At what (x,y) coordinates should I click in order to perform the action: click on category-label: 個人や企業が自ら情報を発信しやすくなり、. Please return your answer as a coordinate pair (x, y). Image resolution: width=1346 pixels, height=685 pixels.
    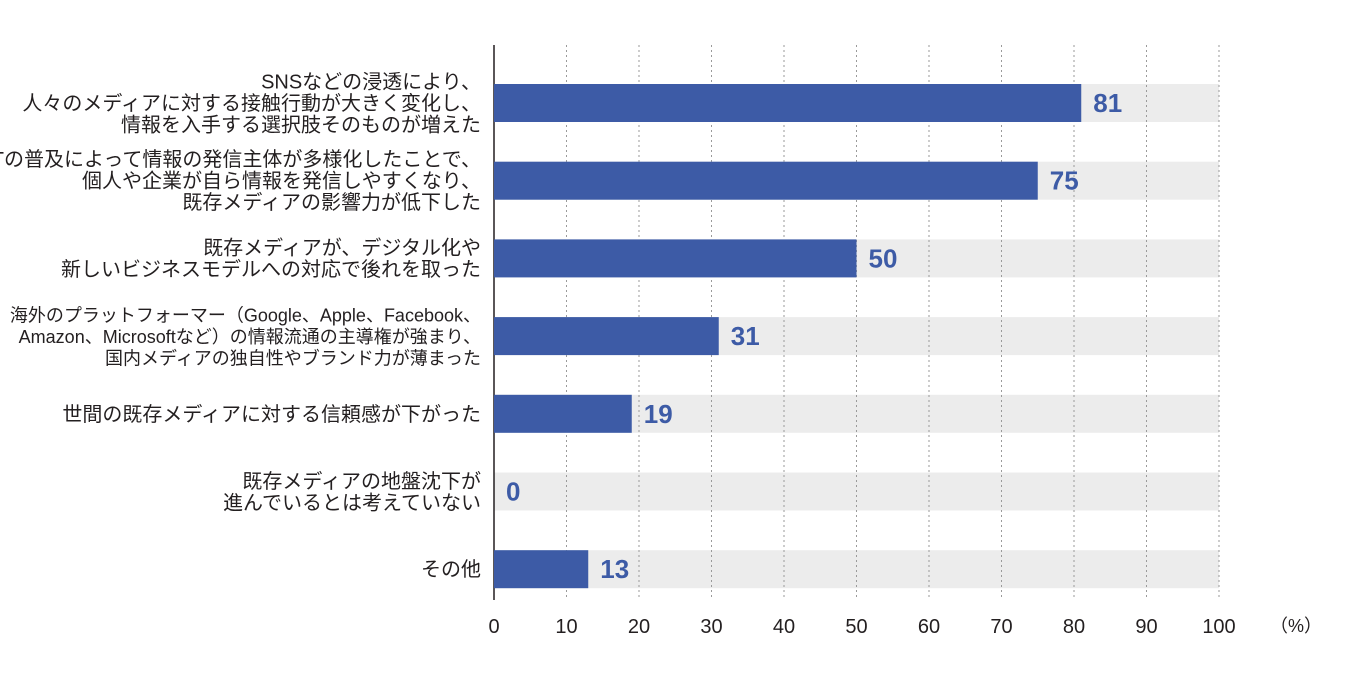
    Looking at the image, I should click on (281, 181).